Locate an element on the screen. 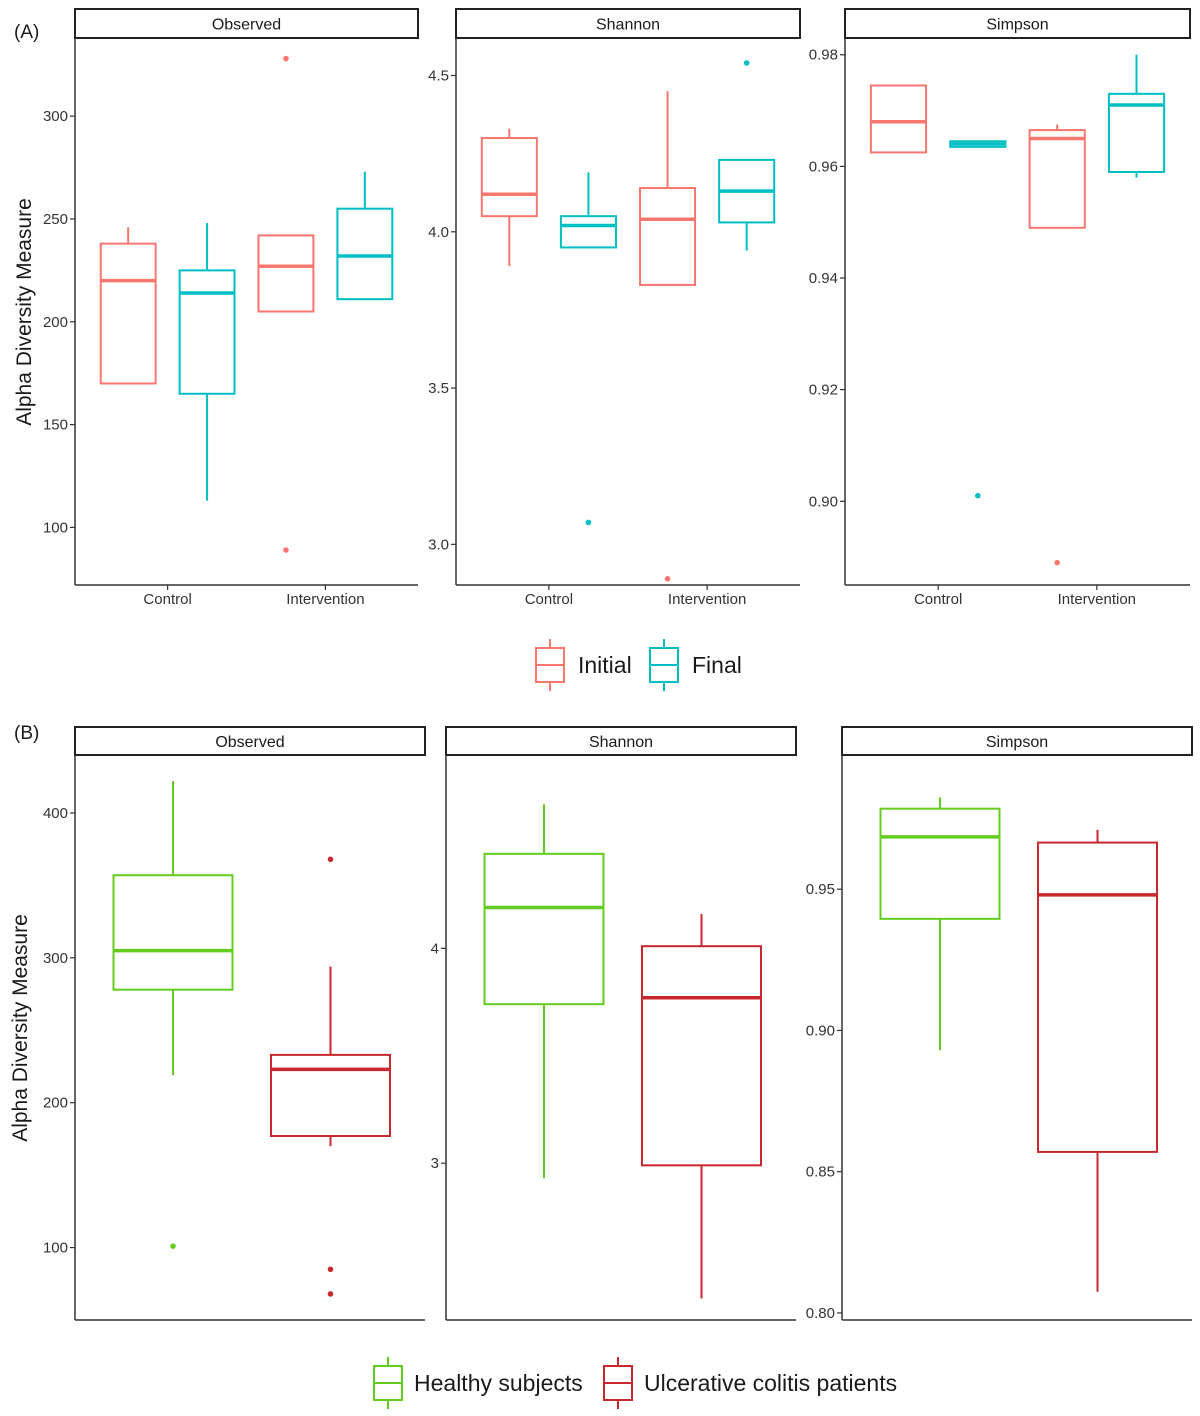  panel-a-shannon-y-tick-label: 3.0 is located at coordinates (438, 544).